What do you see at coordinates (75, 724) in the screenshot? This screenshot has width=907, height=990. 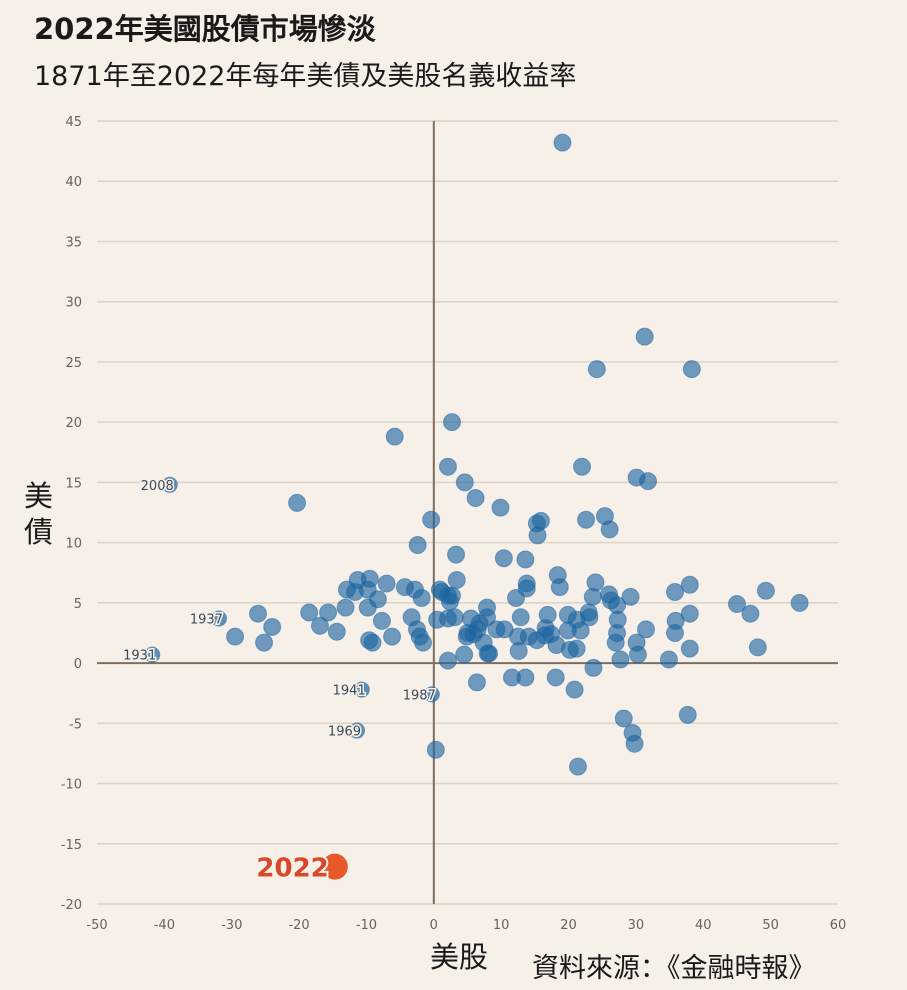 I see `y-tick-label: -5` at bounding box center [75, 724].